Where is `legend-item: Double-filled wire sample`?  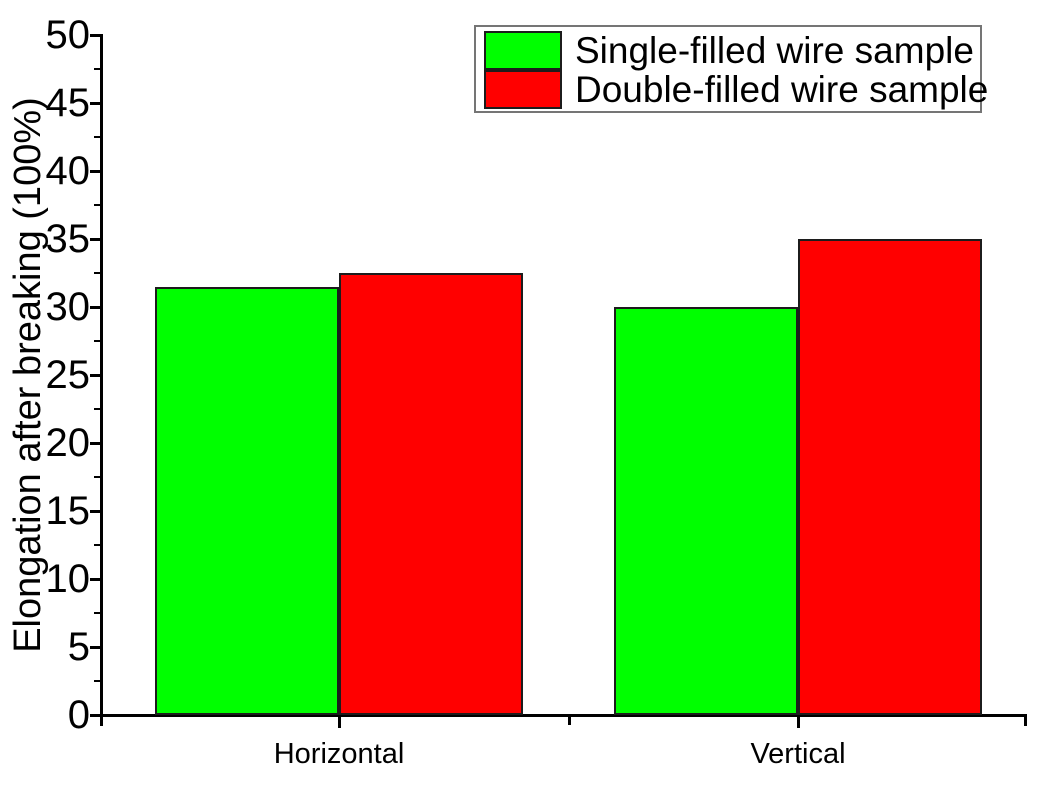 legend-item: Double-filled wire sample is located at coordinates (736, 89).